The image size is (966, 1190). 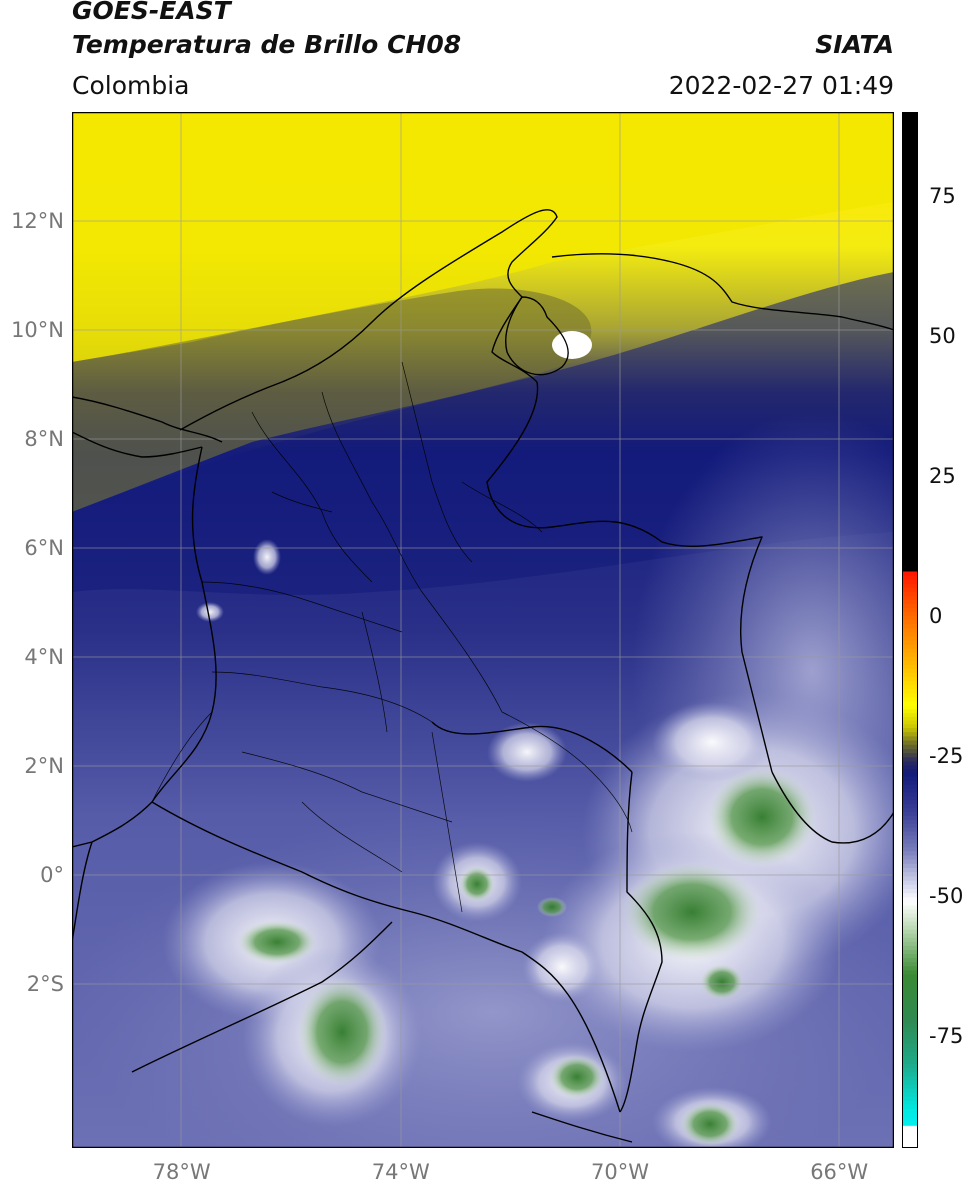 I want to click on olive-transition, so click(x=332, y=400).